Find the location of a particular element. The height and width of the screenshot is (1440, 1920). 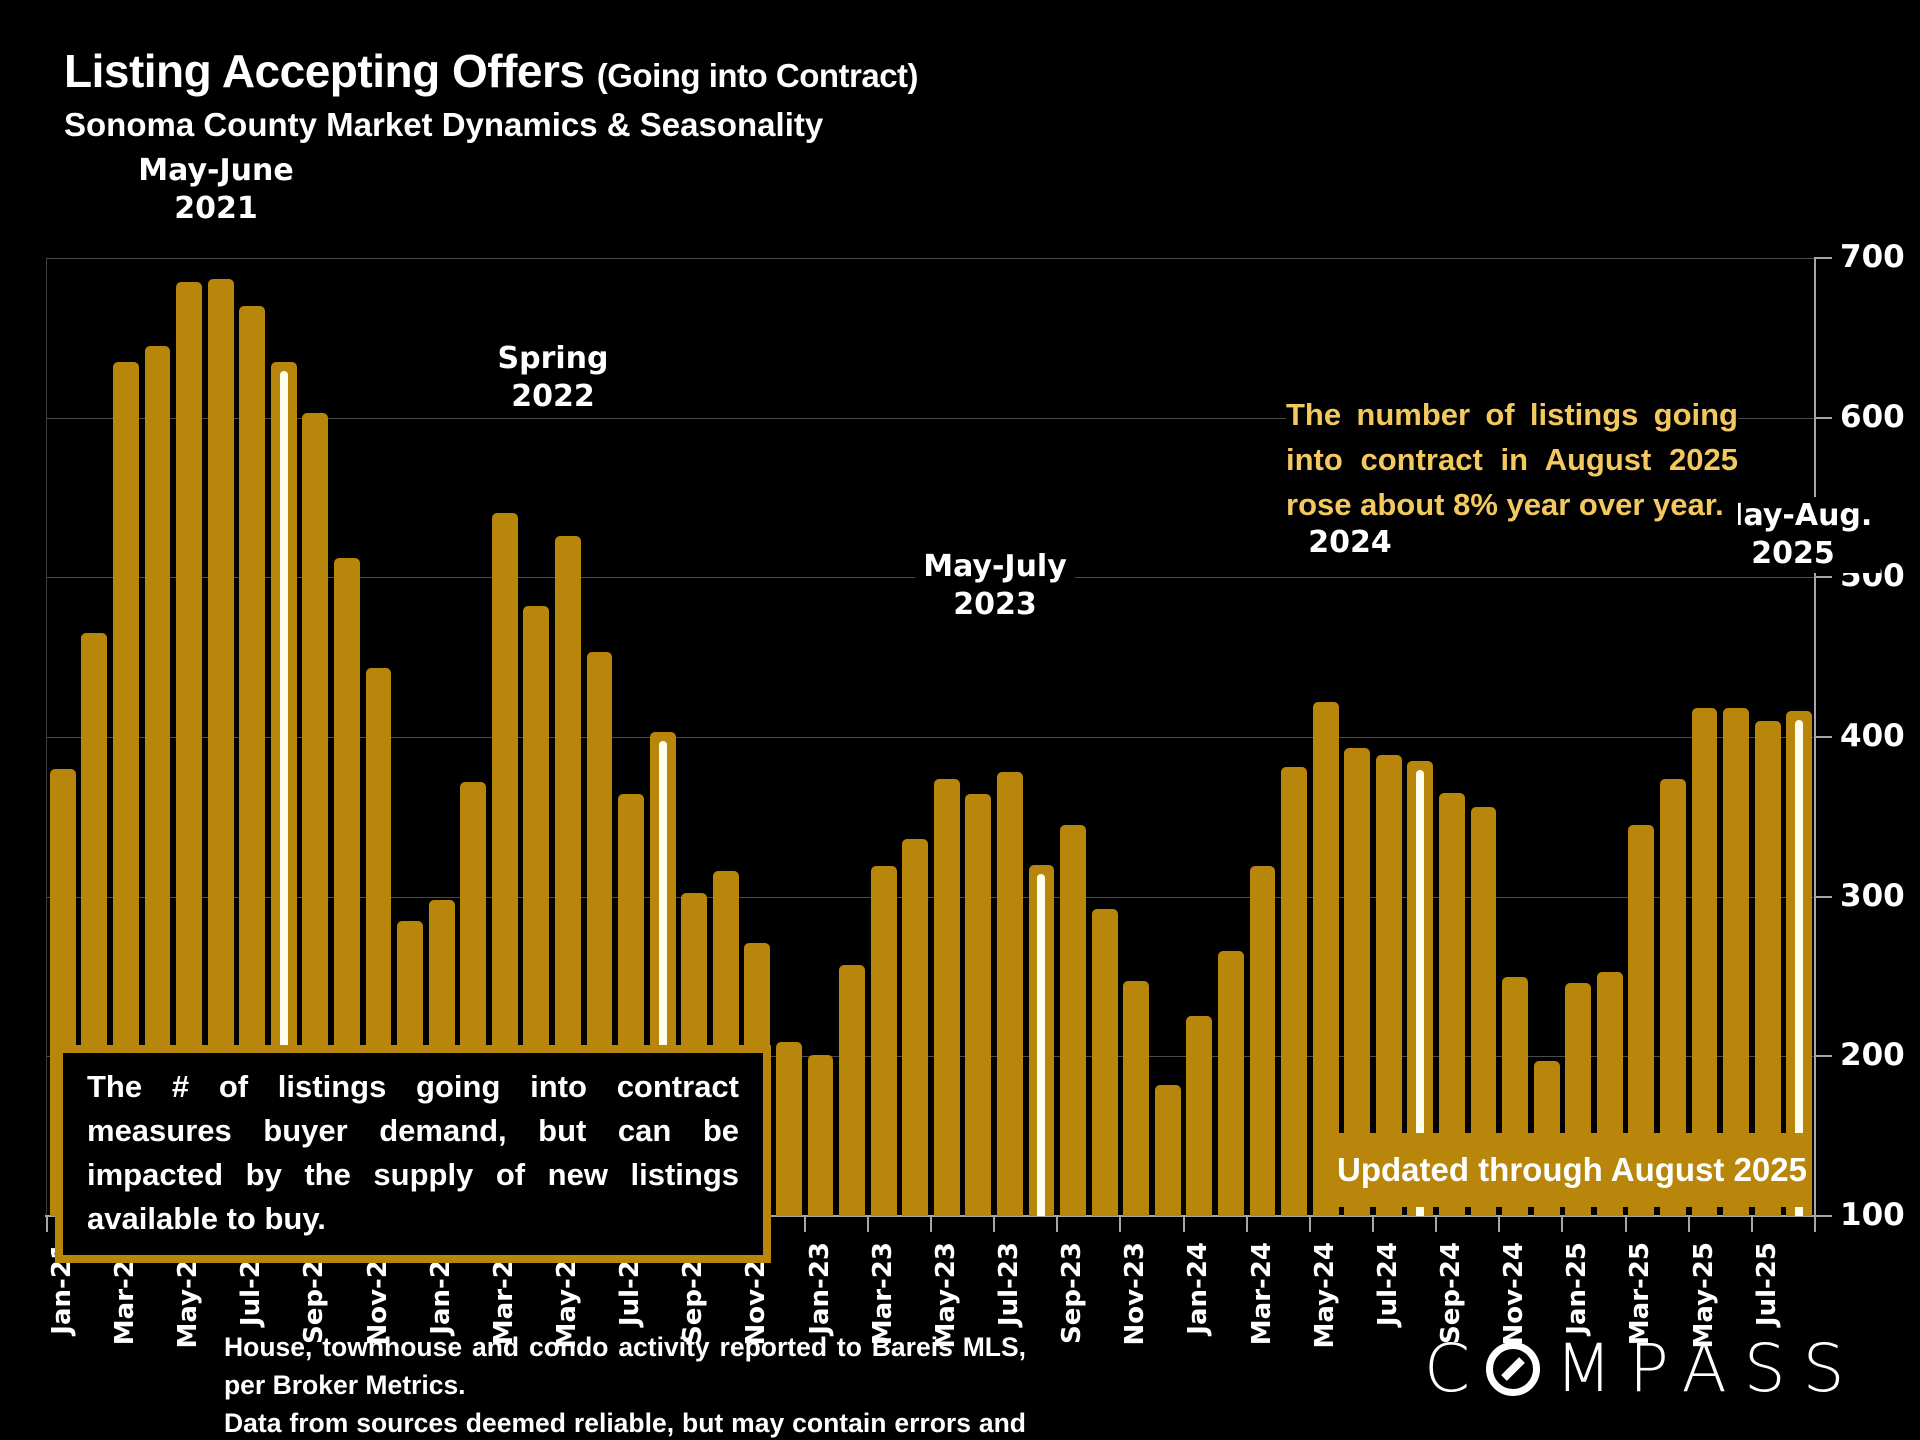

x-axis-label-May-24: May-24 is located at coordinates (1324, 1295).